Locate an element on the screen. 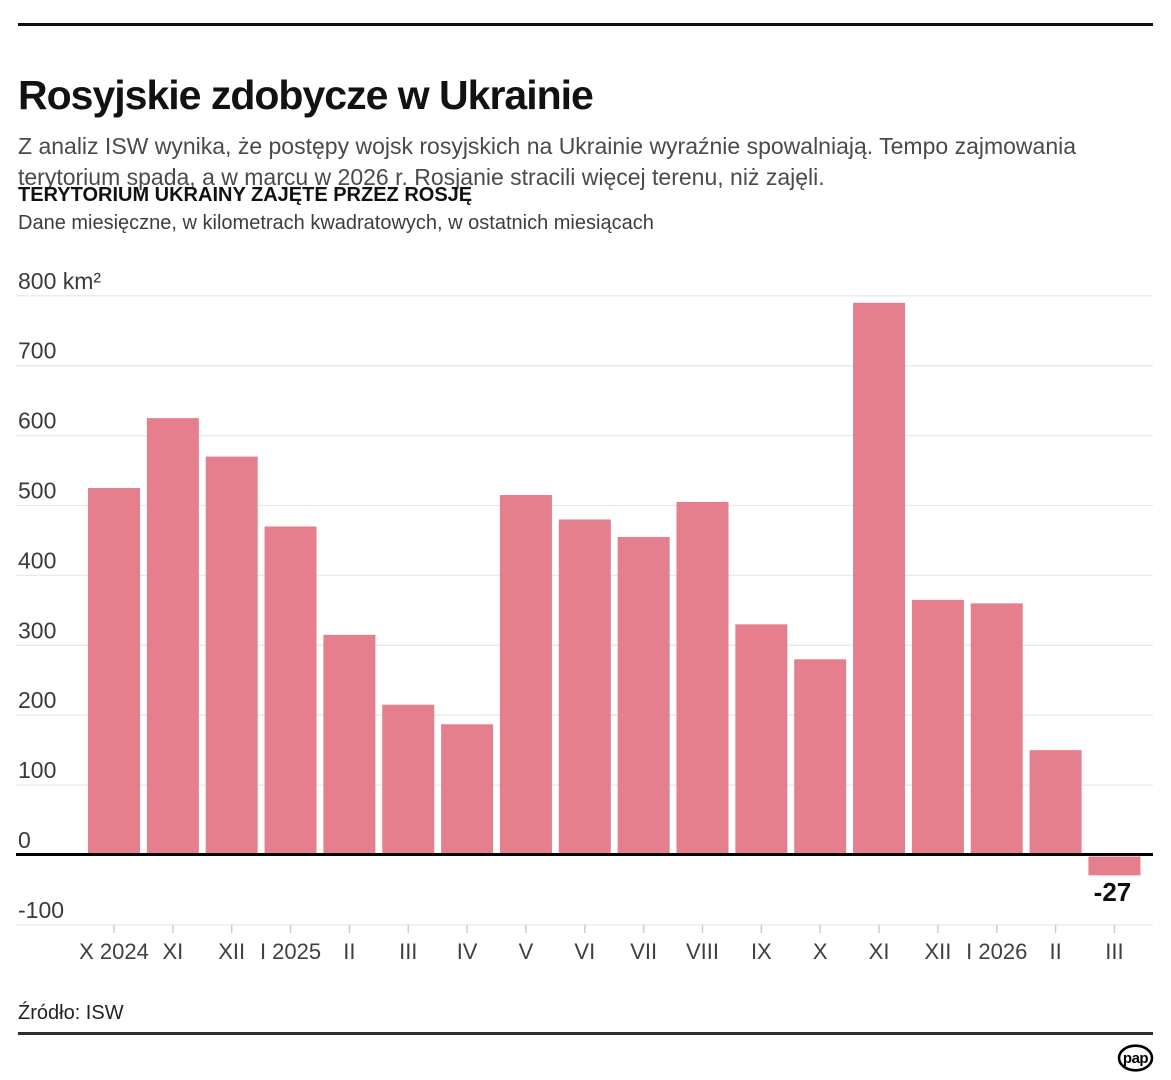 Image resolution: width=1171 pixels, height=1080 pixels. x-axis-label-10: VIII is located at coordinates (702, 951).